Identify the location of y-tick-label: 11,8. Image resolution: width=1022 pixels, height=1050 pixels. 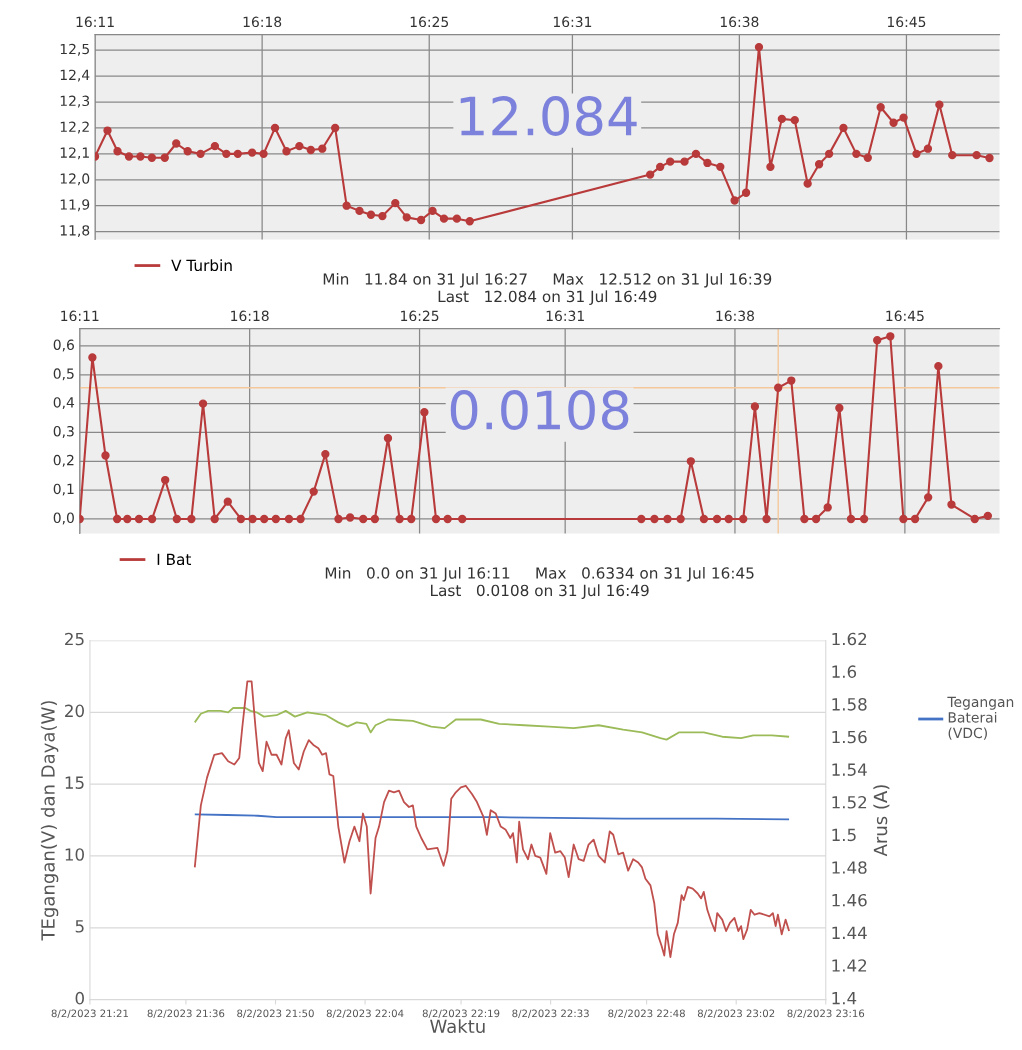
(75, 231).